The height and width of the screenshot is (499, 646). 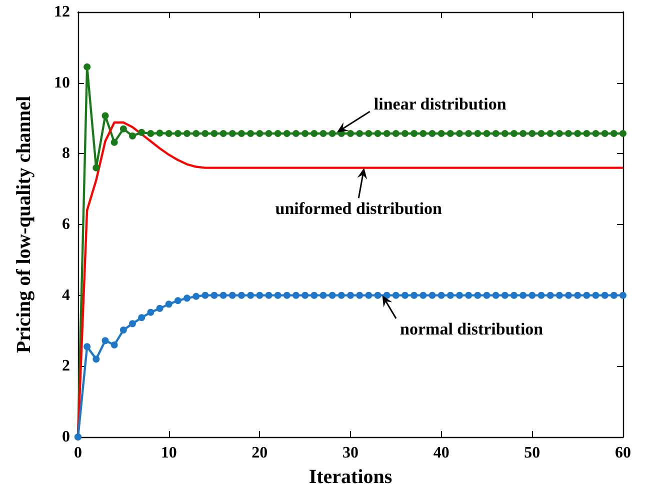 What do you see at coordinates (66, 153) in the screenshot?
I see `y-tick-label: 8` at bounding box center [66, 153].